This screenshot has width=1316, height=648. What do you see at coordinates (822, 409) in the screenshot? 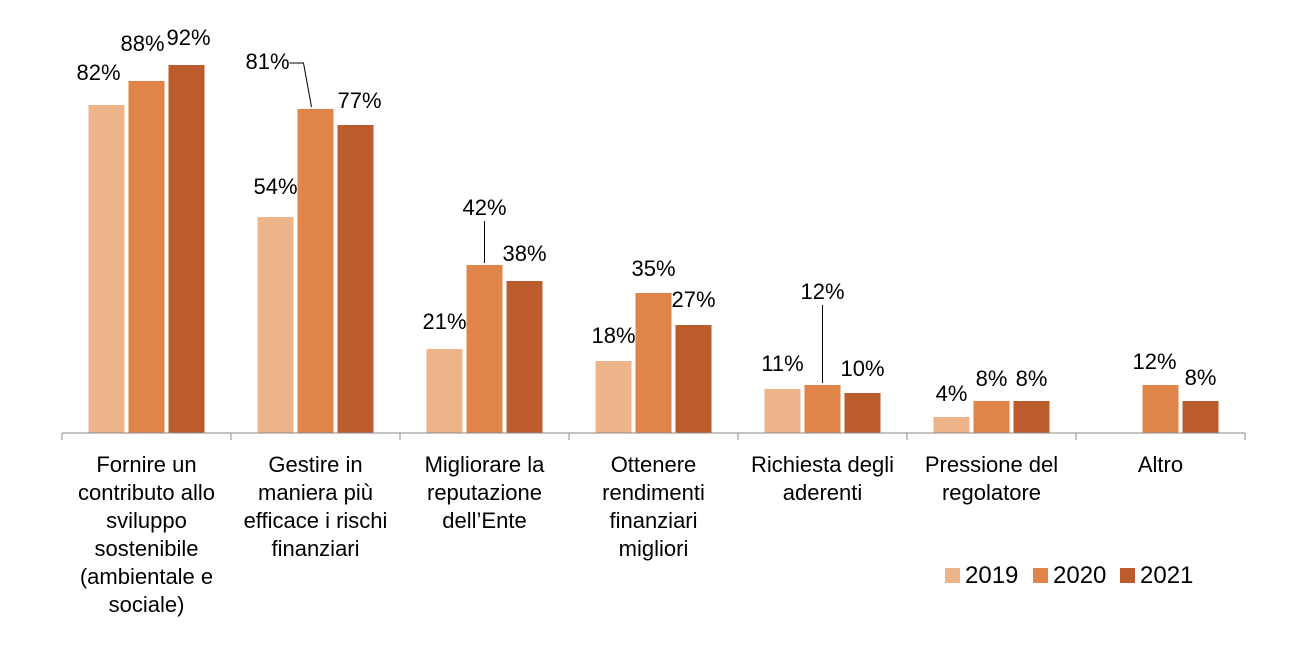
I see `bar-2020-cat4` at bounding box center [822, 409].